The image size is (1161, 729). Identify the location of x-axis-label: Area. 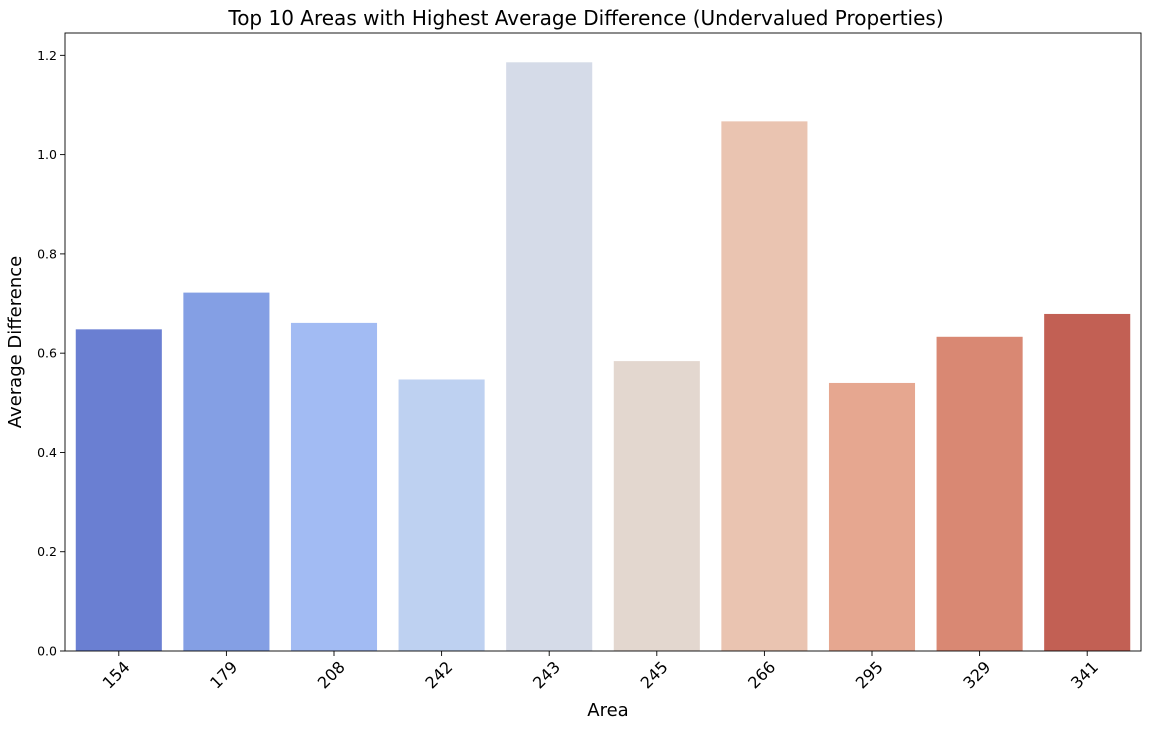
(607, 710).